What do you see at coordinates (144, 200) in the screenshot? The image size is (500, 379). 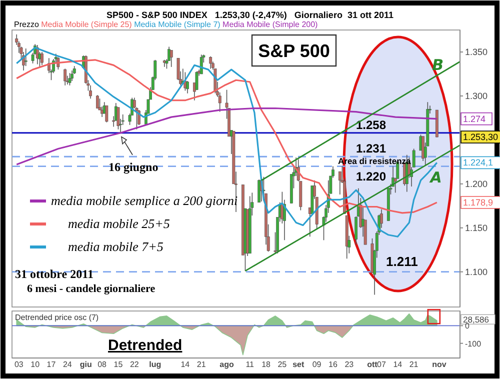 I see `annotation: media mobile semplice a 200 giorni` at bounding box center [144, 200].